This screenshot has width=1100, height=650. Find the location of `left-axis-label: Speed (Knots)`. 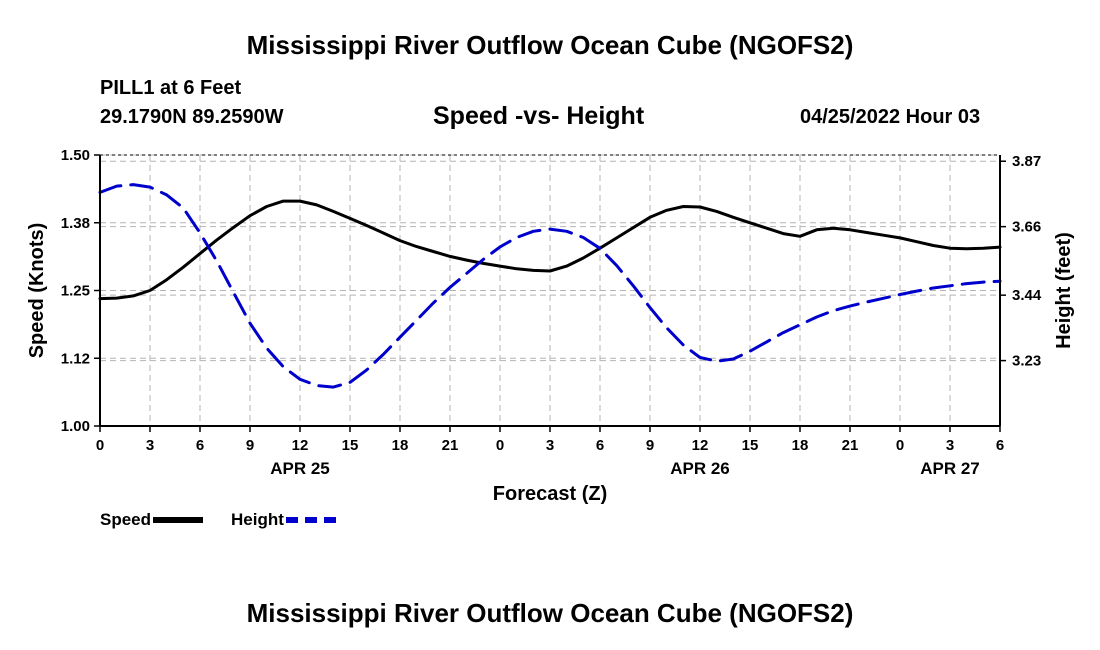

left-axis-label: Speed (Knots) is located at coordinates (37, 291).